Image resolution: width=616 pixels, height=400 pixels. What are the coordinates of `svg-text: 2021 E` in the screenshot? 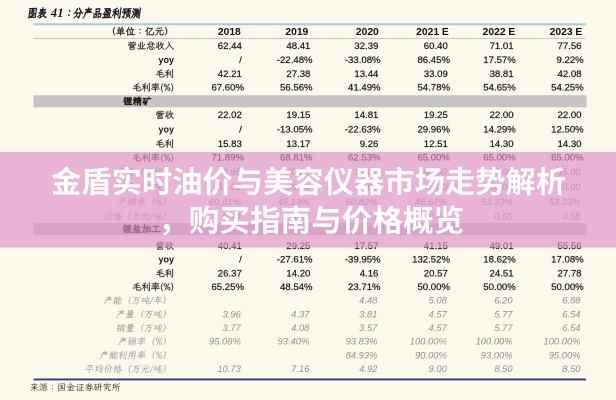 It's located at (432, 32).